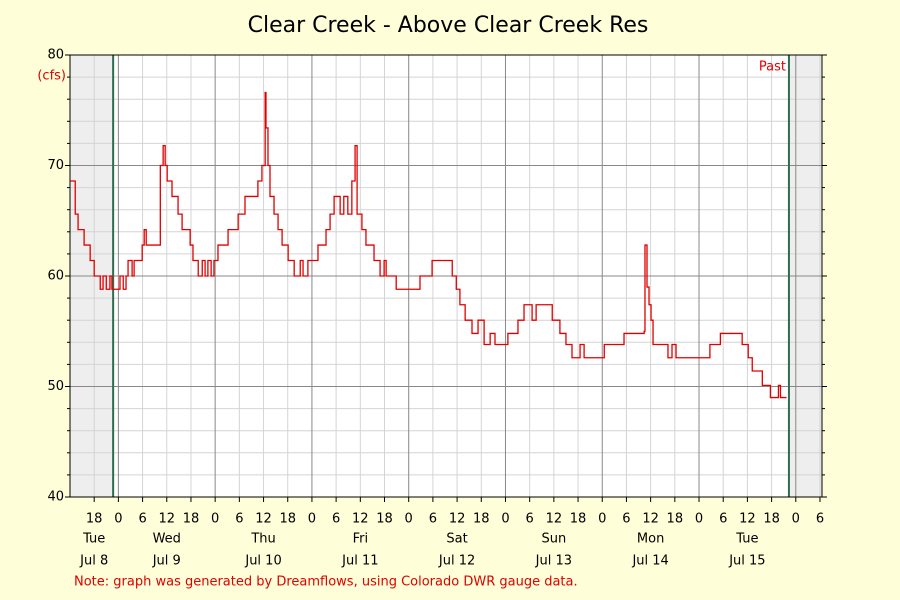 The height and width of the screenshot is (600, 900). What do you see at coordinates (55, 386) in the screenshot?
I see `y-tick-label: 50` at bounding box center [55, 386].